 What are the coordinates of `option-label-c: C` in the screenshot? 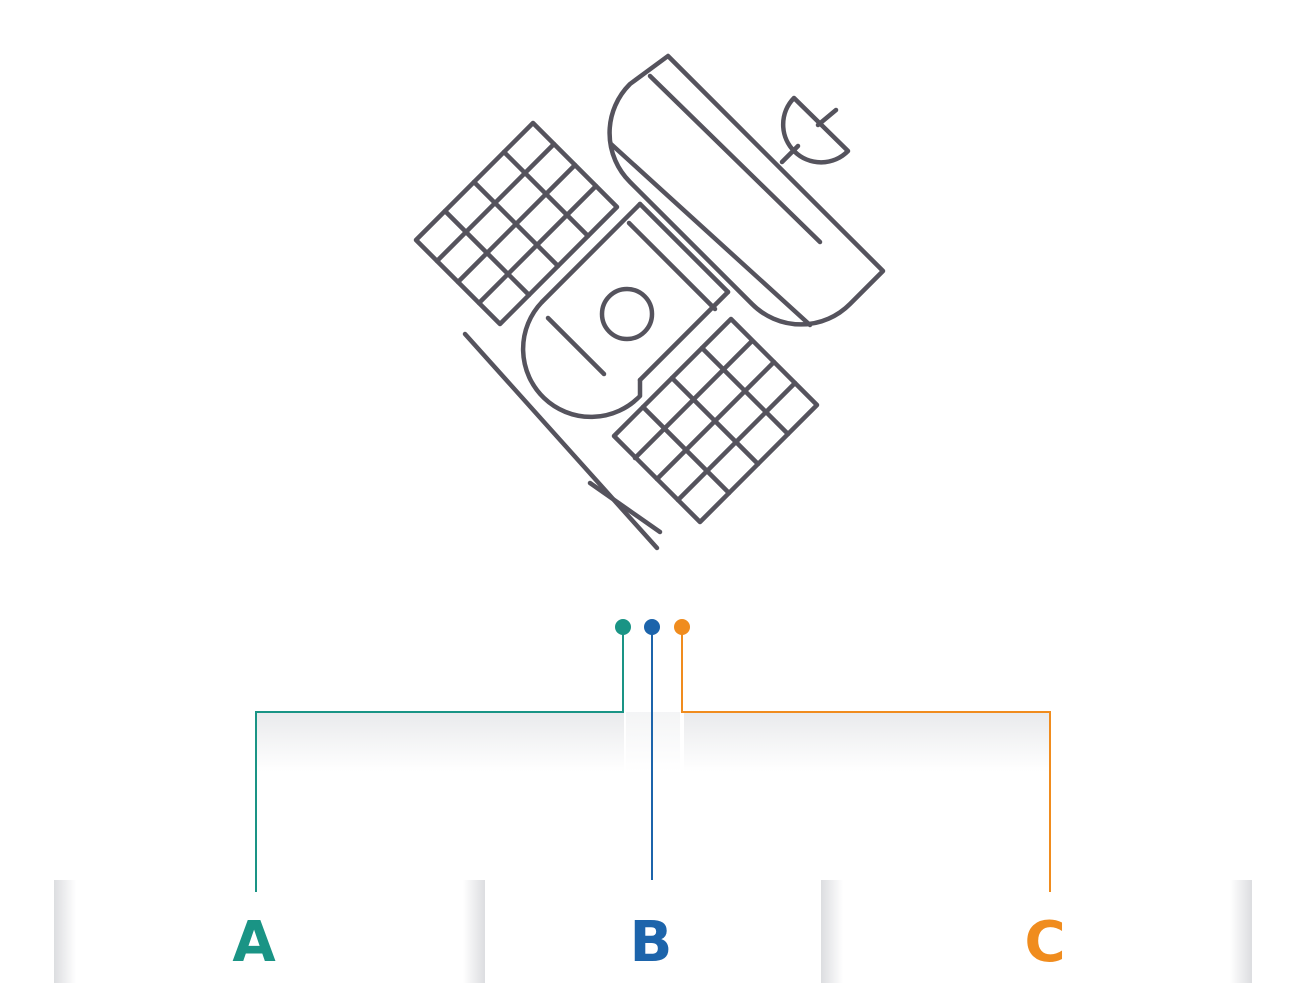 It's located at (1045, 942).